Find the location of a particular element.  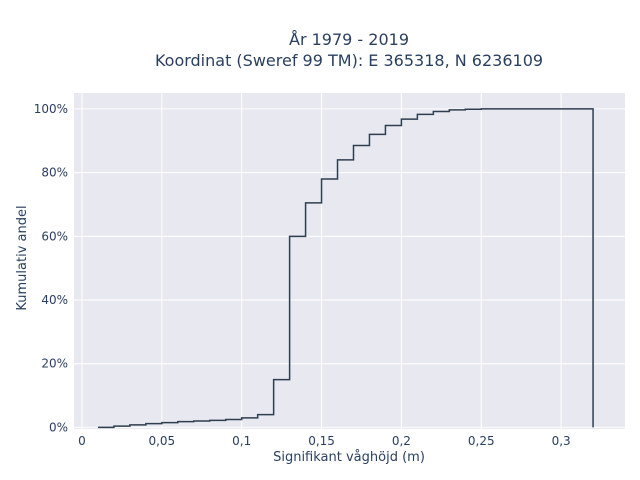

chart-title: År 1979 - 2019 is located at coordinates (349, 39).